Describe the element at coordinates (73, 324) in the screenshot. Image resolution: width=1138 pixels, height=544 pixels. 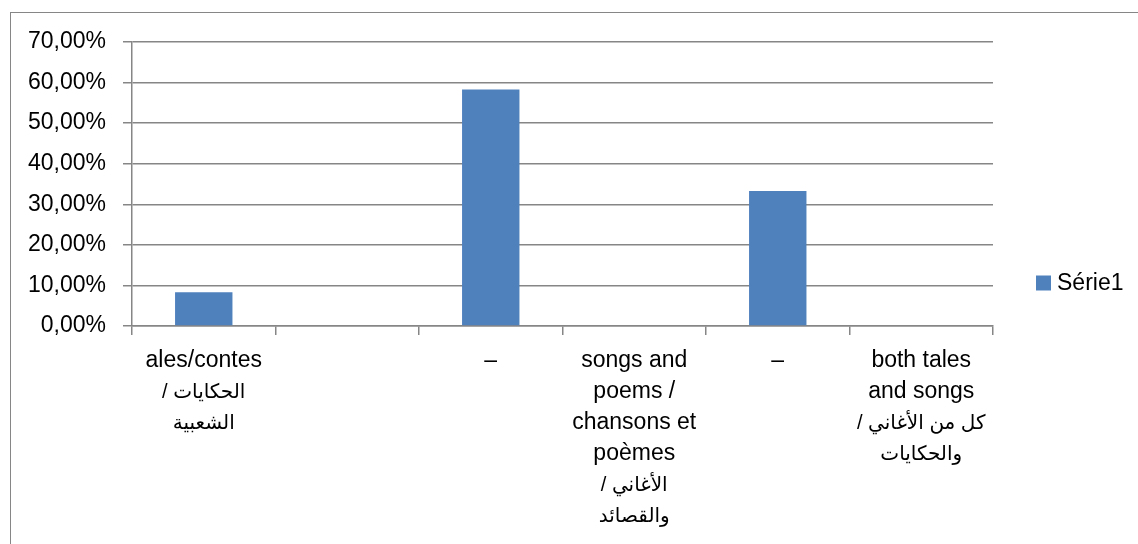
I see `y-tick-label: 0,00%` at that location.